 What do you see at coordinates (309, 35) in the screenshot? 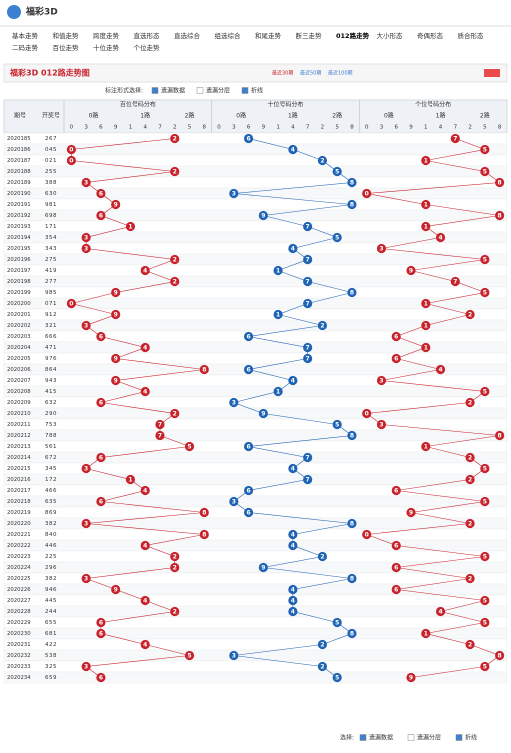
I see `nav-link: 断三走势` at bounding box center [309, 35].